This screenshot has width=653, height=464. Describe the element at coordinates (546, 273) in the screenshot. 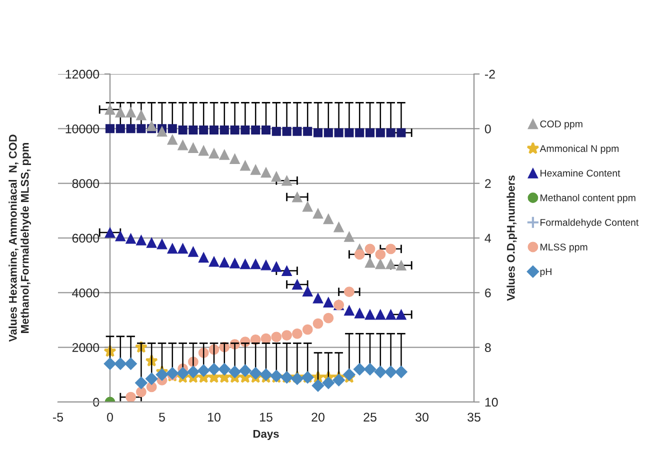

I see `legend-label: pH` at that location.